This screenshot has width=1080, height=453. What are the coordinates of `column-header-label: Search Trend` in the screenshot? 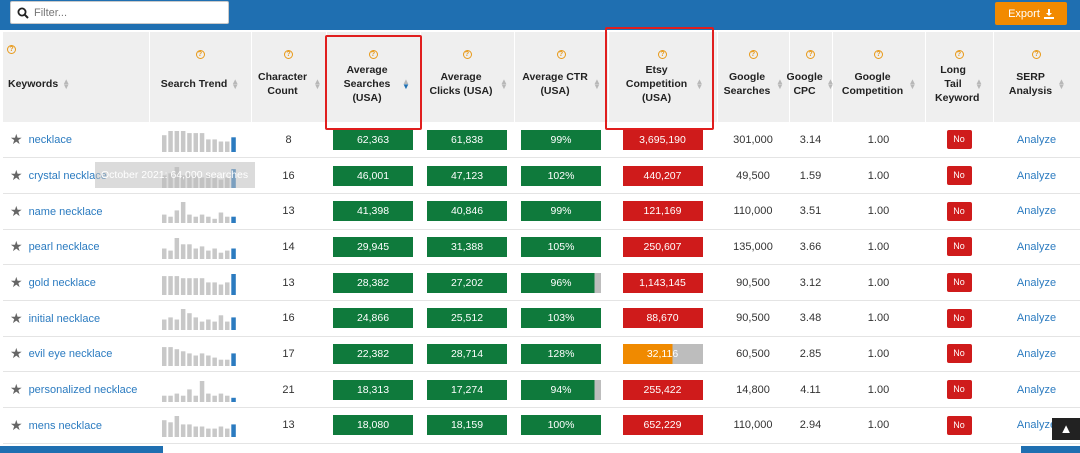 It's located at (194, 84).